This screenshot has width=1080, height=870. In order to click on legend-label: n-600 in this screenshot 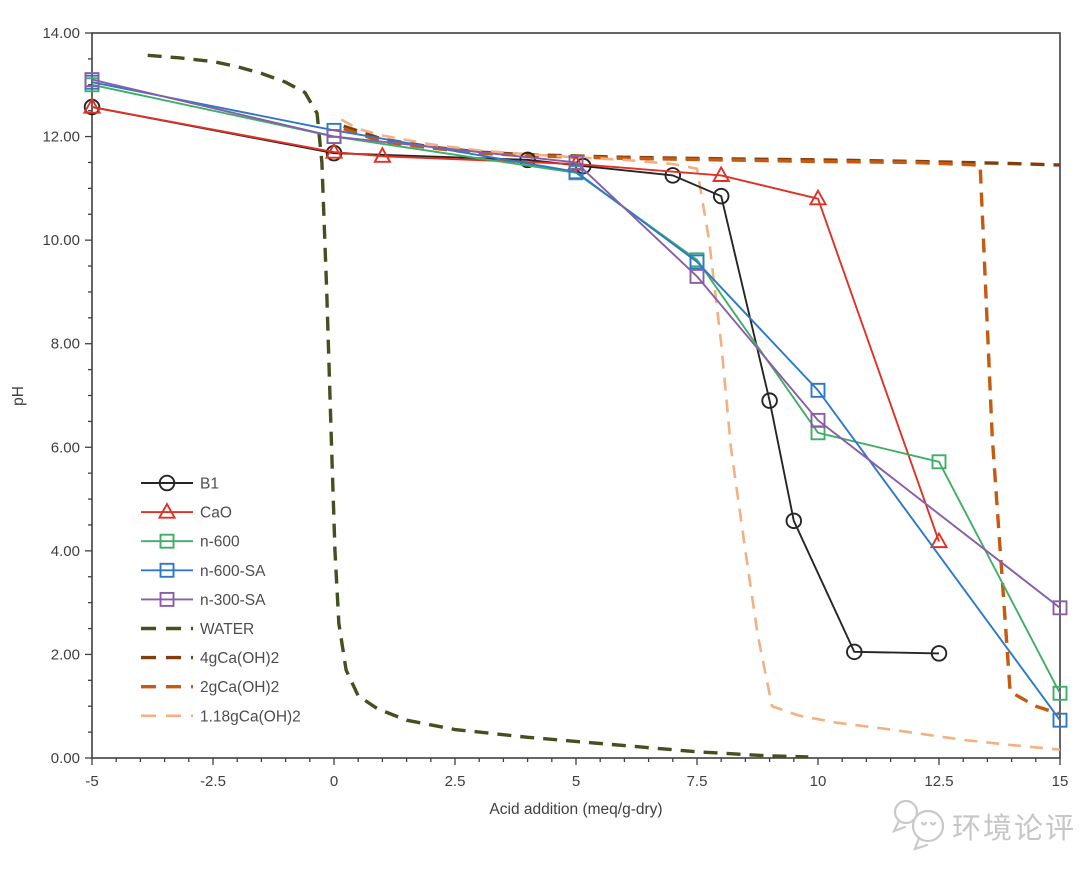, I will do `click(220, 542)`.